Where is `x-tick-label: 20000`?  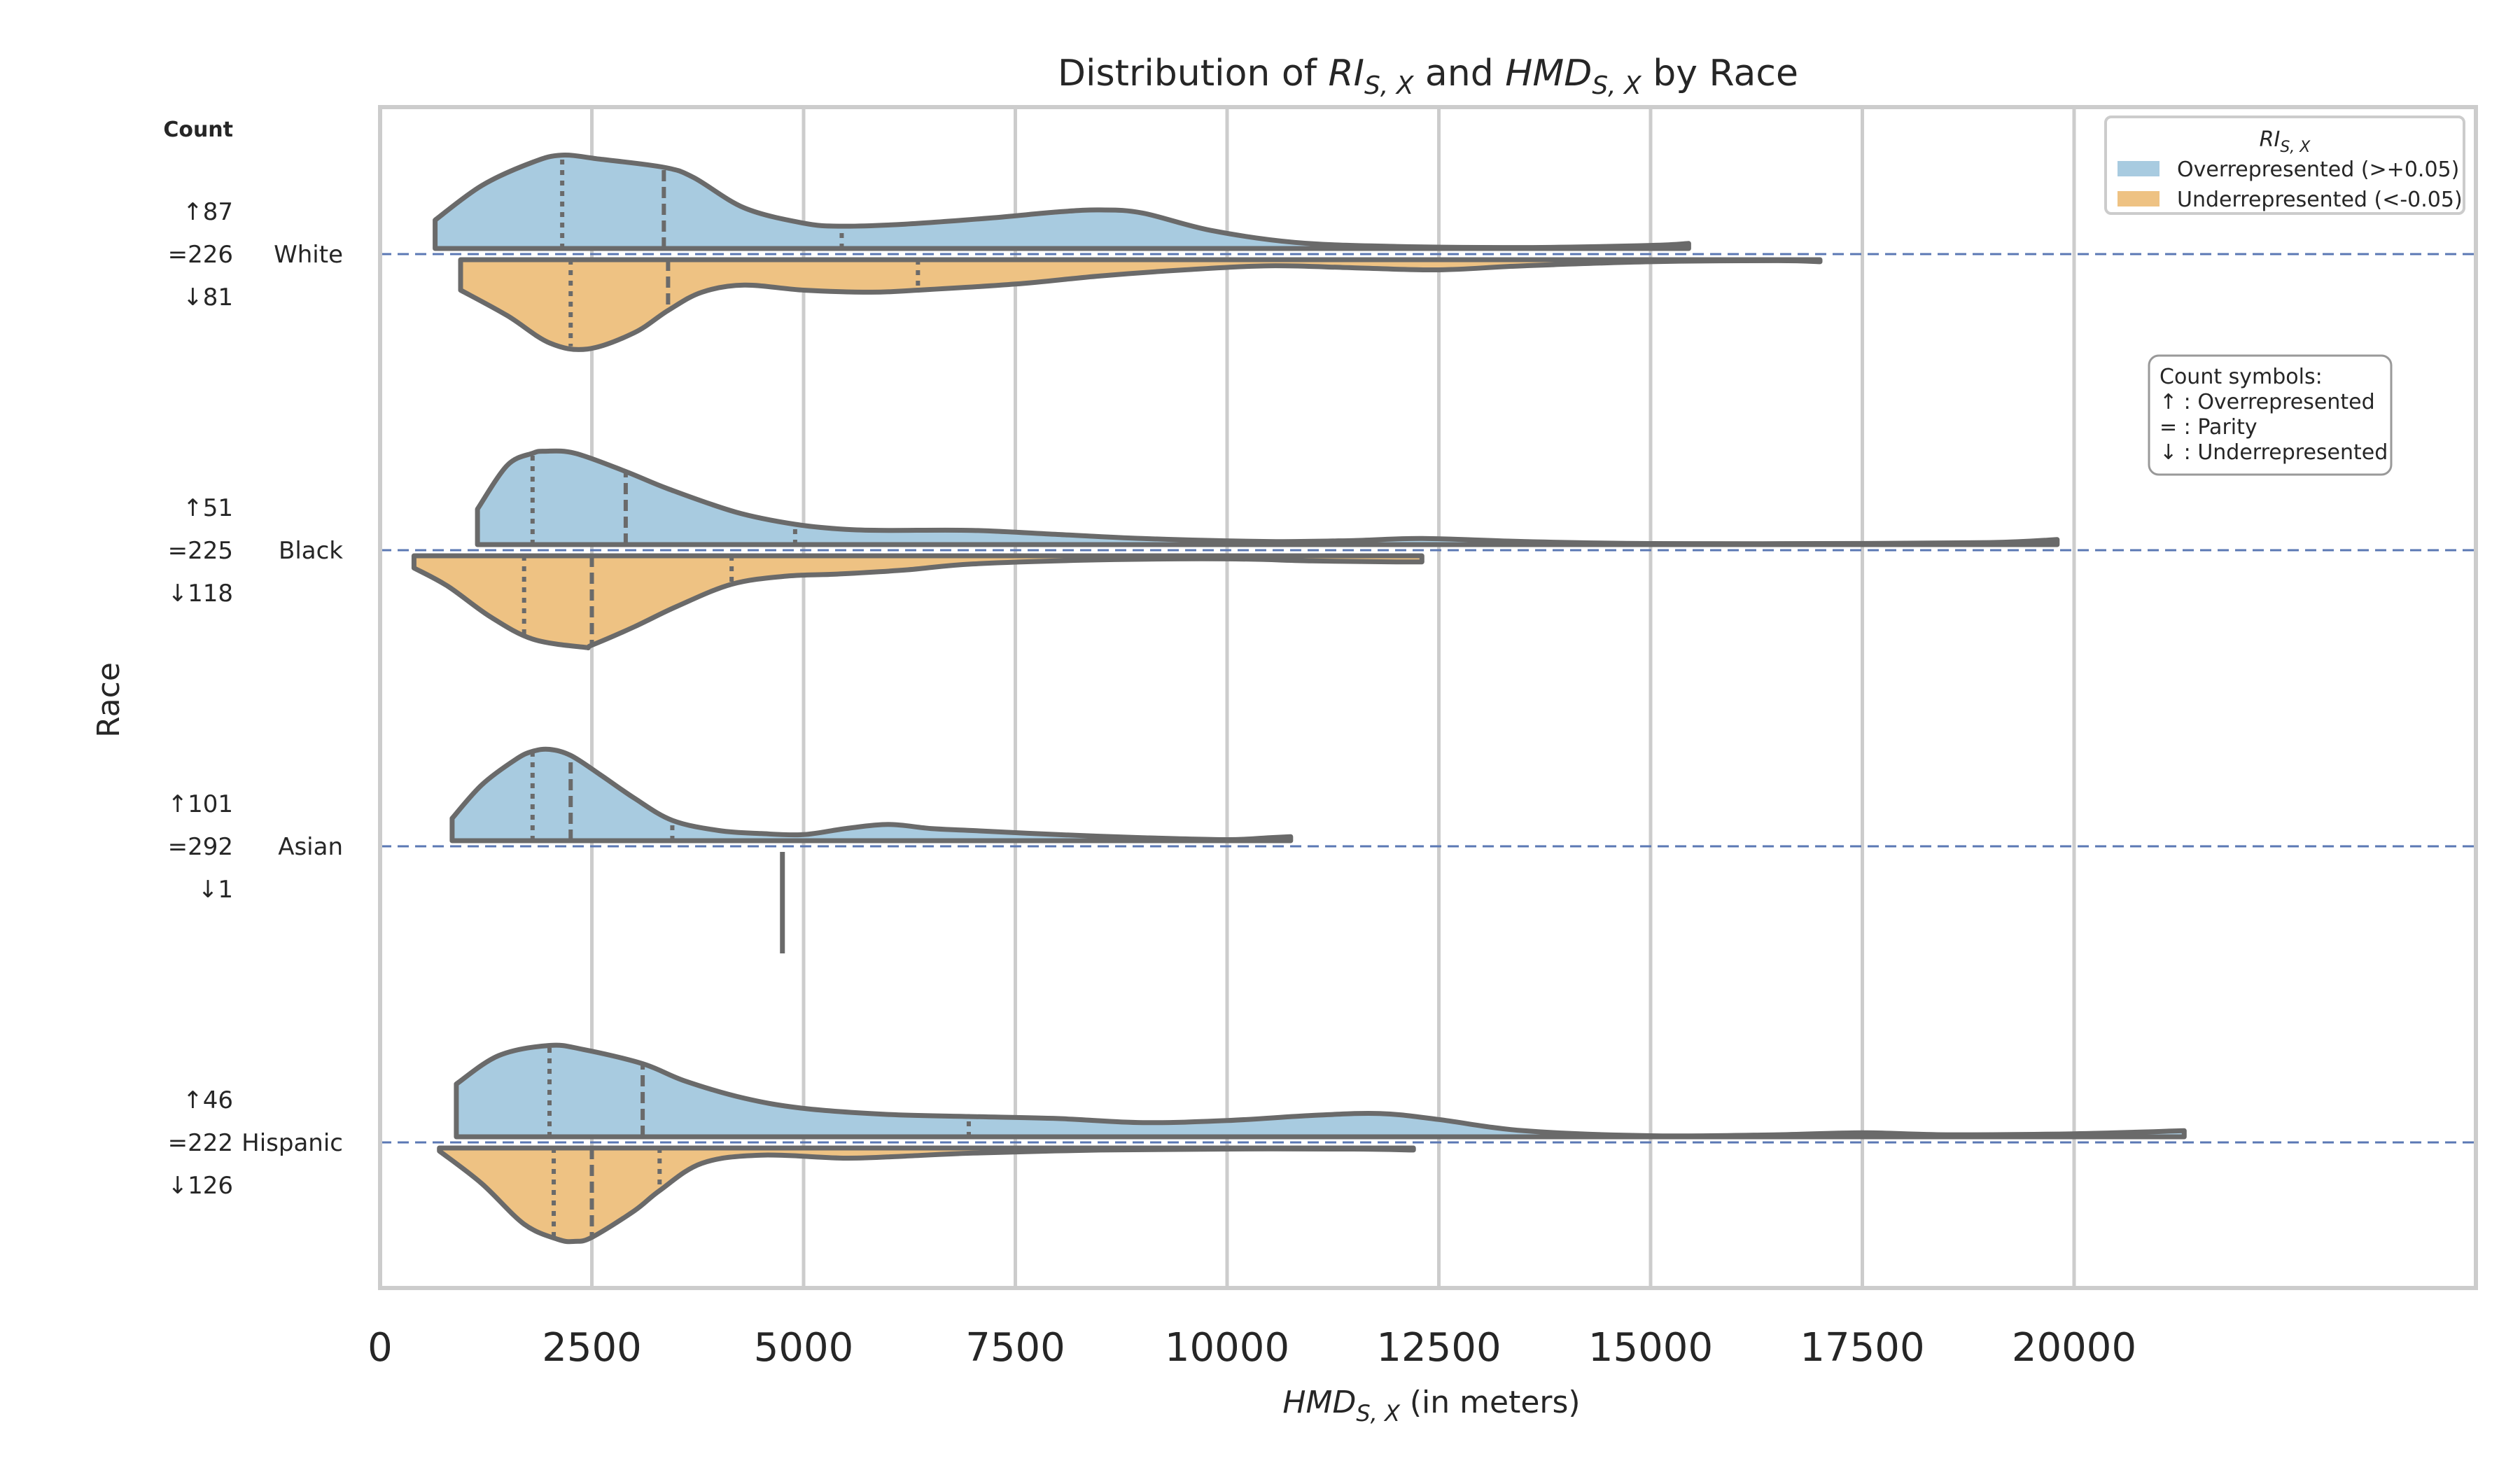
x-tick-label: 20000 is located at coordinates (2074, 1348).